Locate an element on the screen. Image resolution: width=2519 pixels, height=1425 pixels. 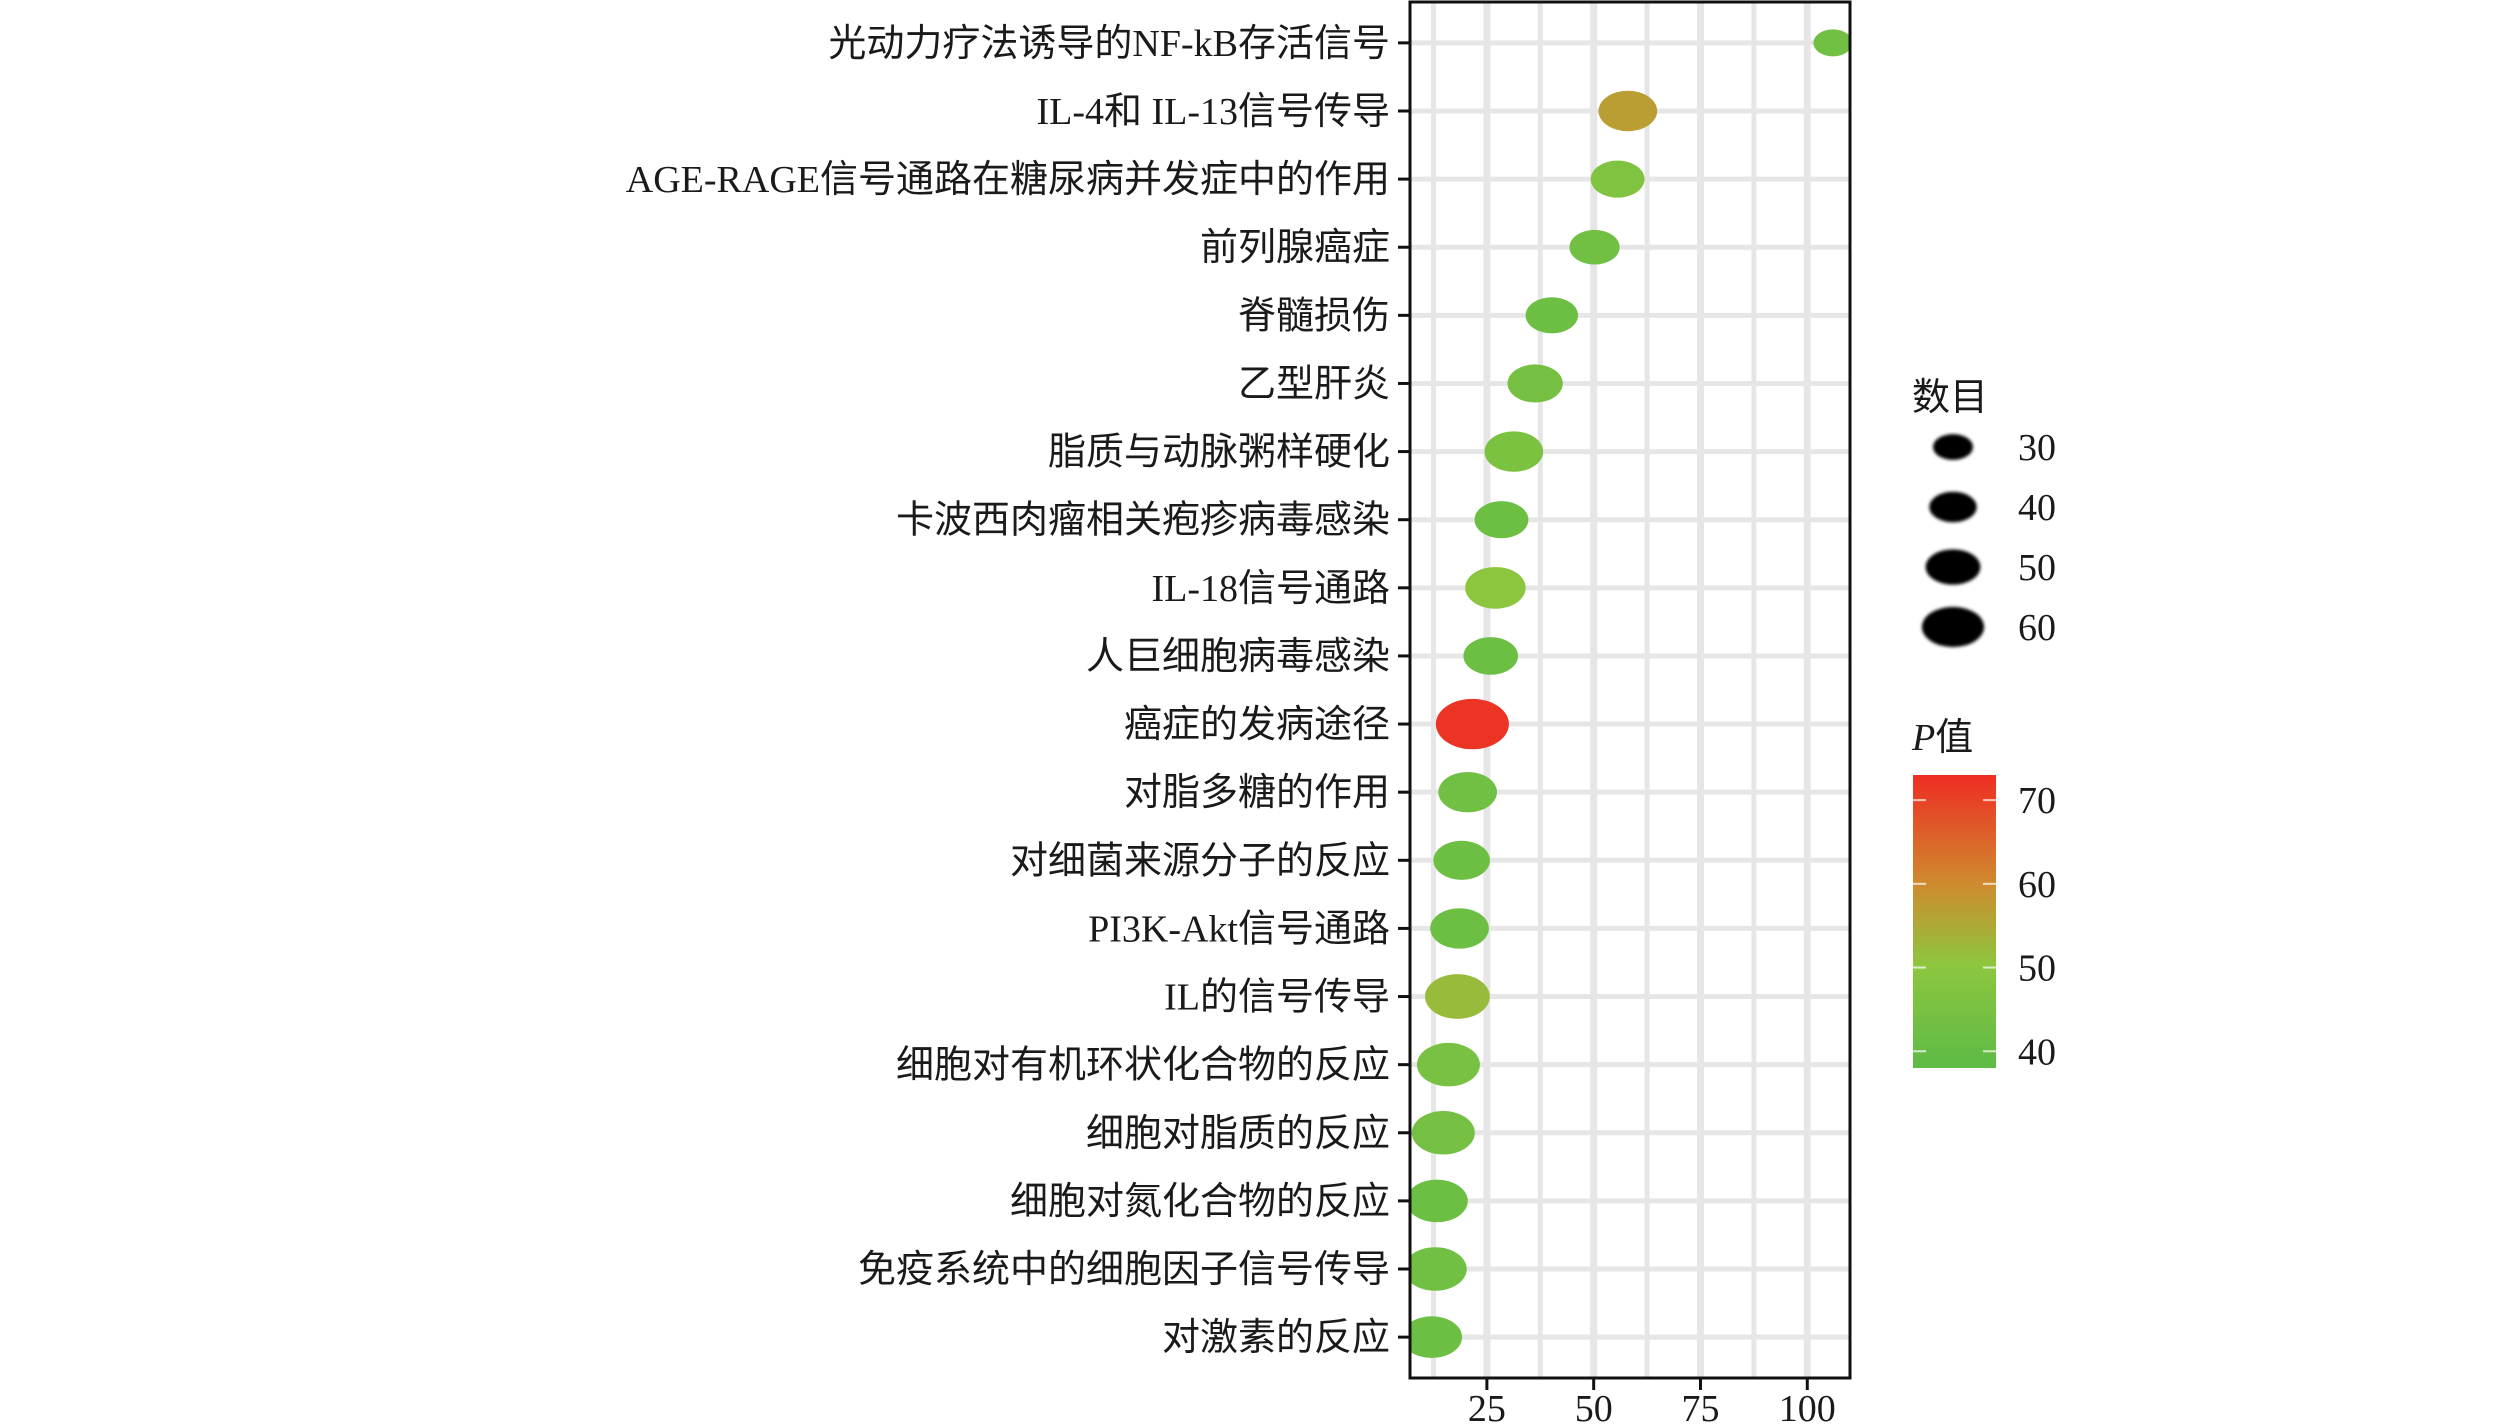
y-tick-label: 细胞对有机环状化合物的反应 is located at coordinates (1143, 1066).